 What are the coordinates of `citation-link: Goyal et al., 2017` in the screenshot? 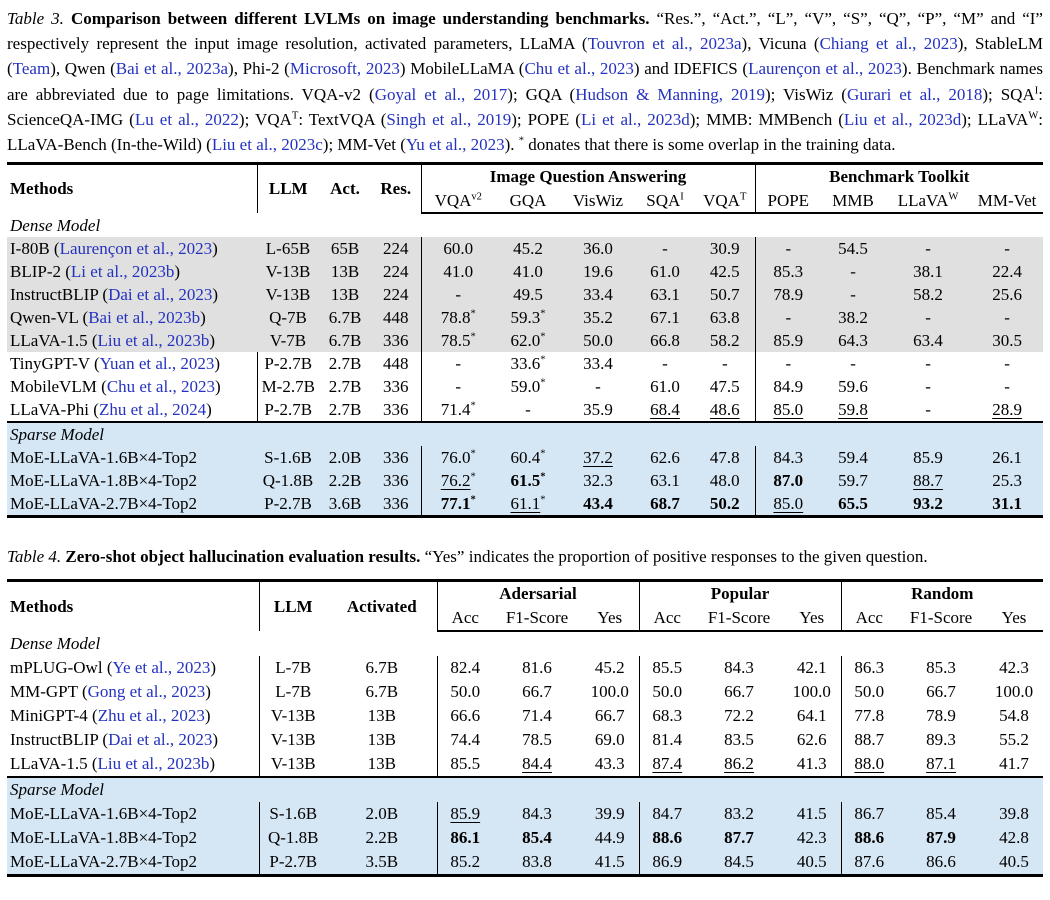 It's located at (441, 94).